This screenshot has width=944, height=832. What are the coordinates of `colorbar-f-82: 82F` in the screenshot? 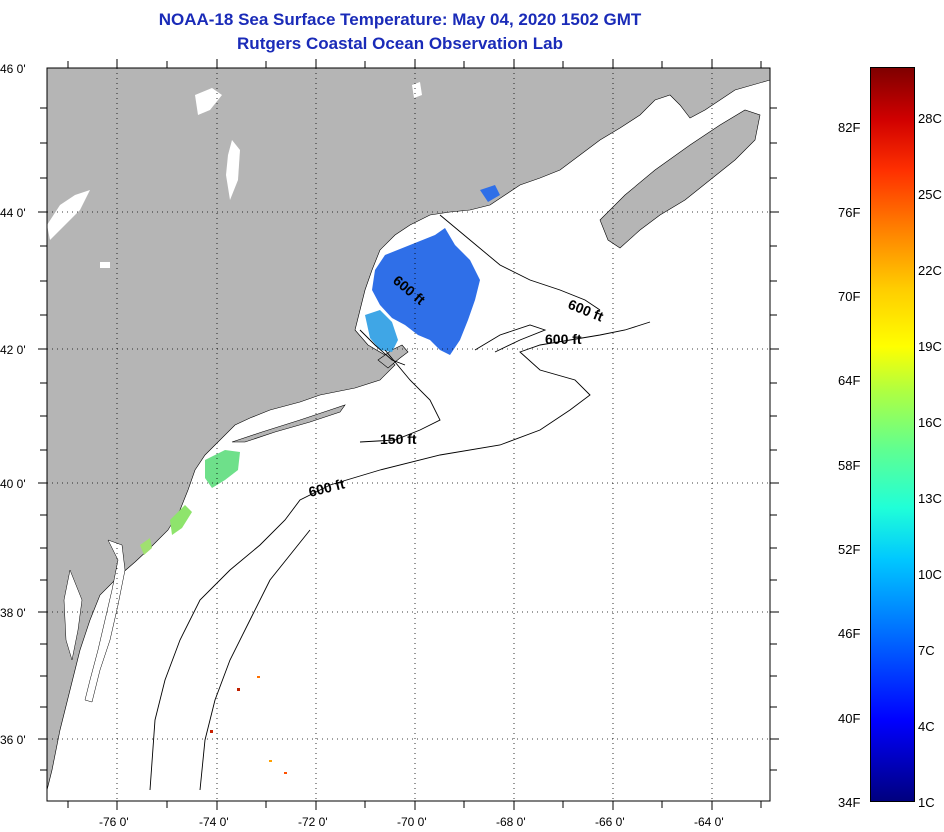 It's located at (849, 127).